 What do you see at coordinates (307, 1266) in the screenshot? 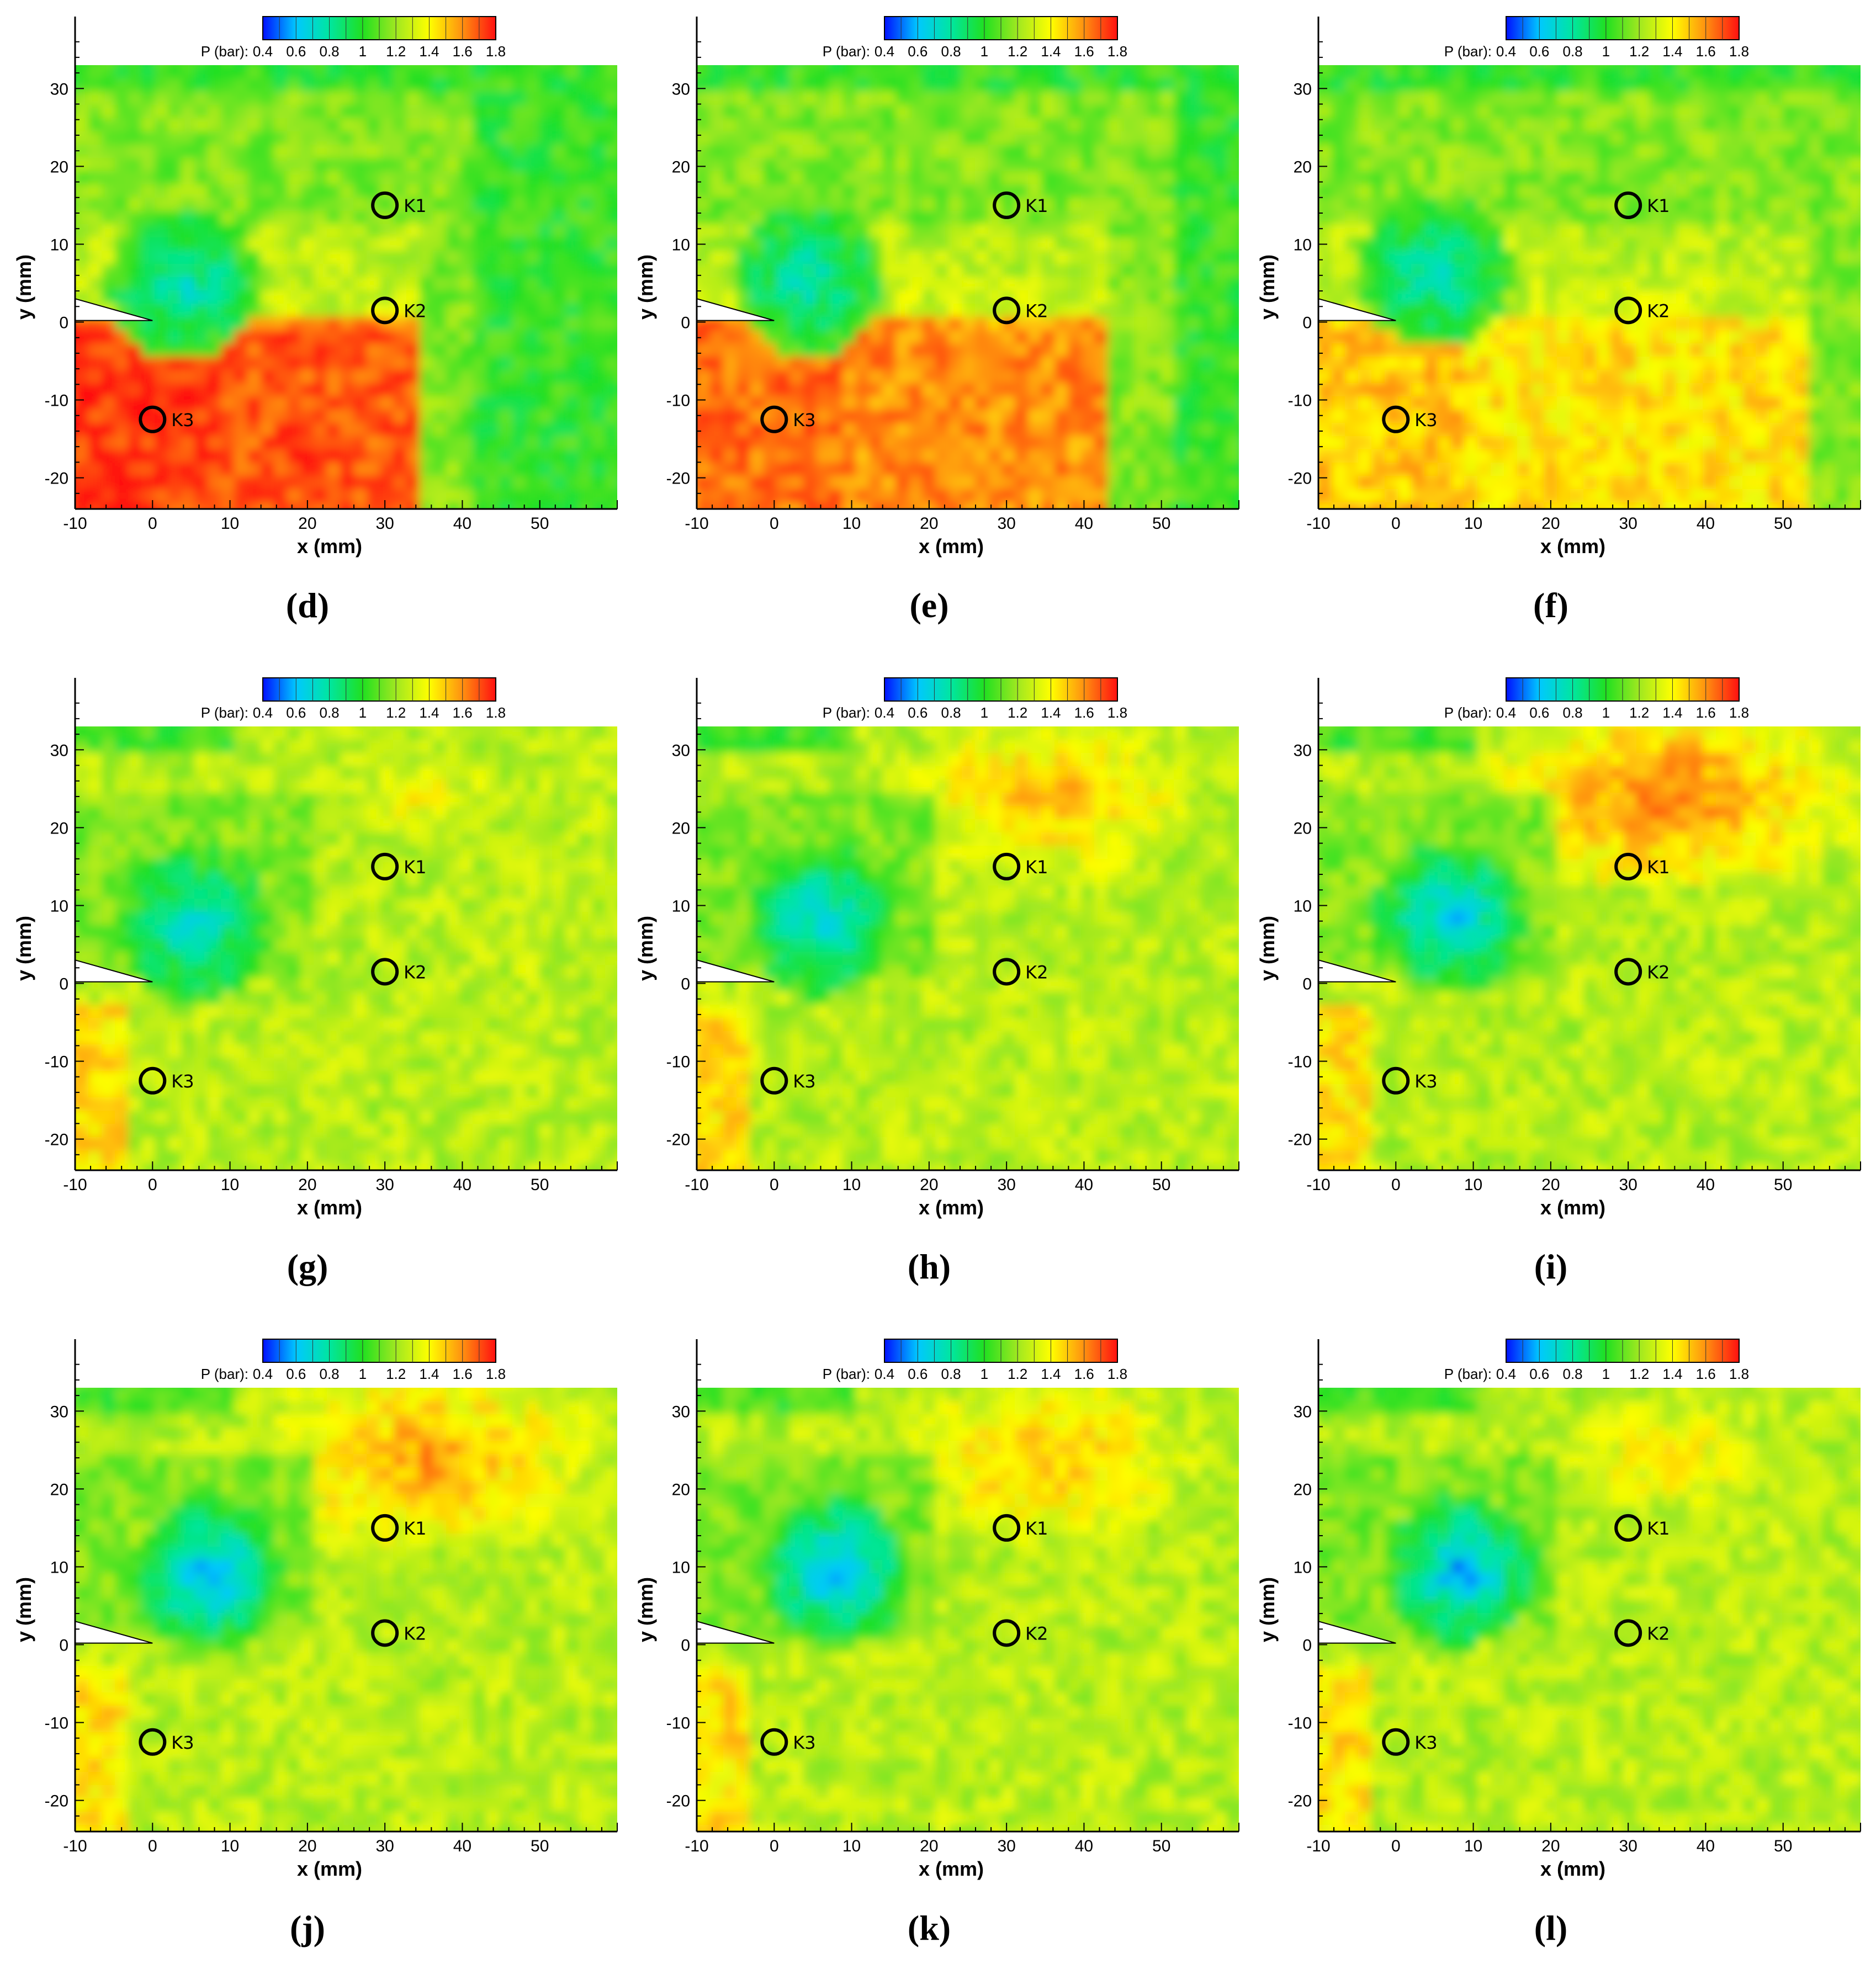
I see `panel-label: (g)` at bounding box center [307, 1266].